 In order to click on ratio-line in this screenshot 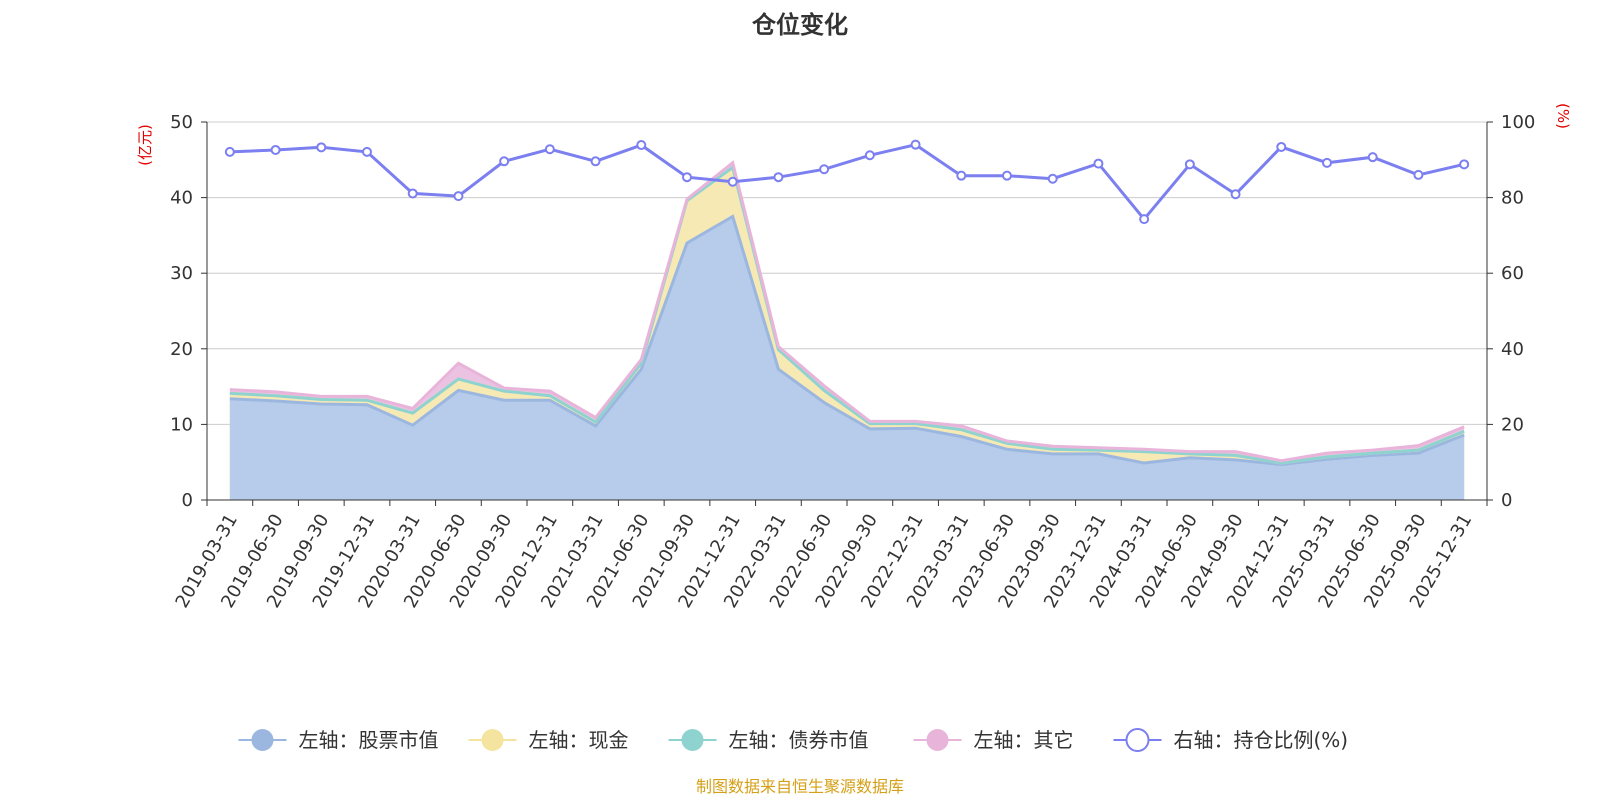, I will do `click(847, 182)`.